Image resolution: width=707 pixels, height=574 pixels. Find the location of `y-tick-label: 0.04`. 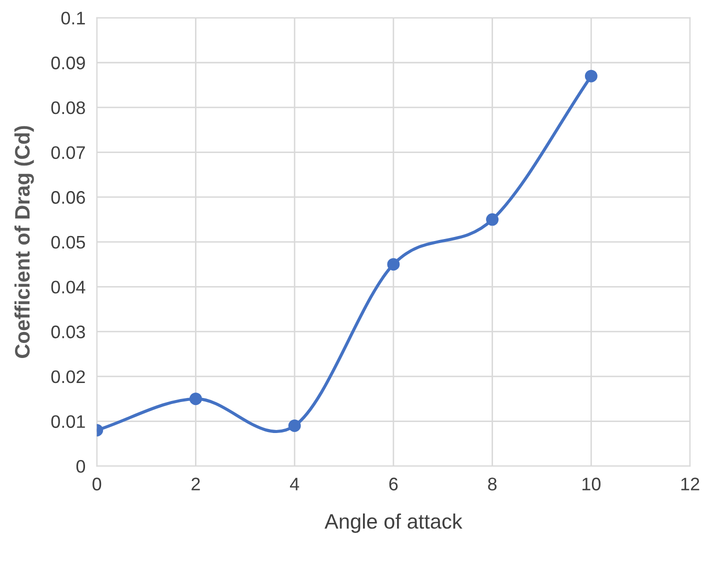

y-tick-label: 0.04 is located at coordinates (68, 287).